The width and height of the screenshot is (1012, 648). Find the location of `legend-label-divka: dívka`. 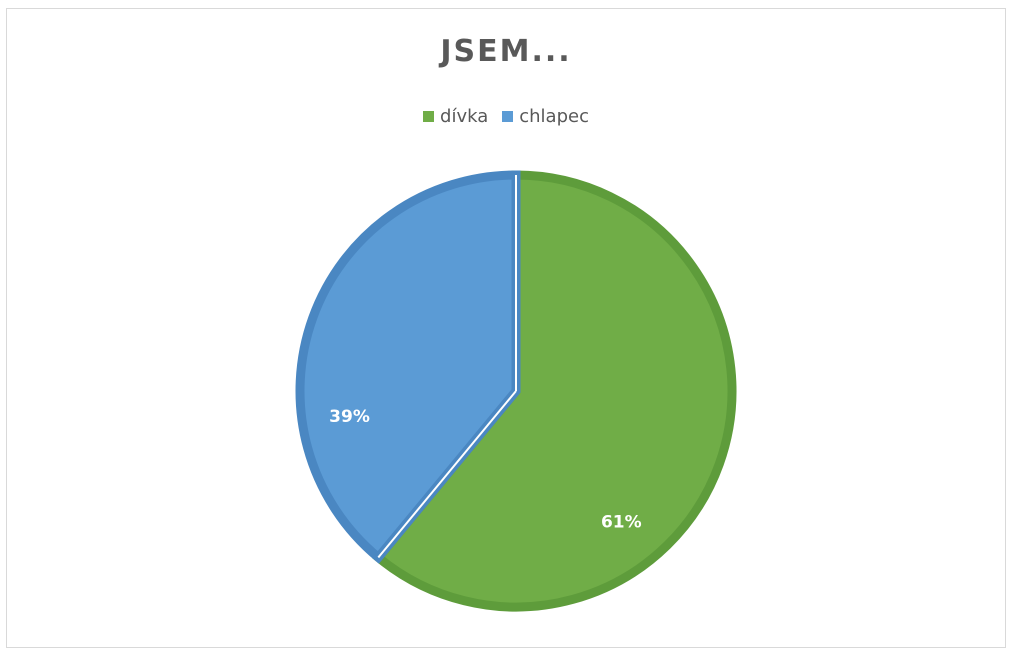

legend-label-divka: dívka is located at coordinates (464, 116).